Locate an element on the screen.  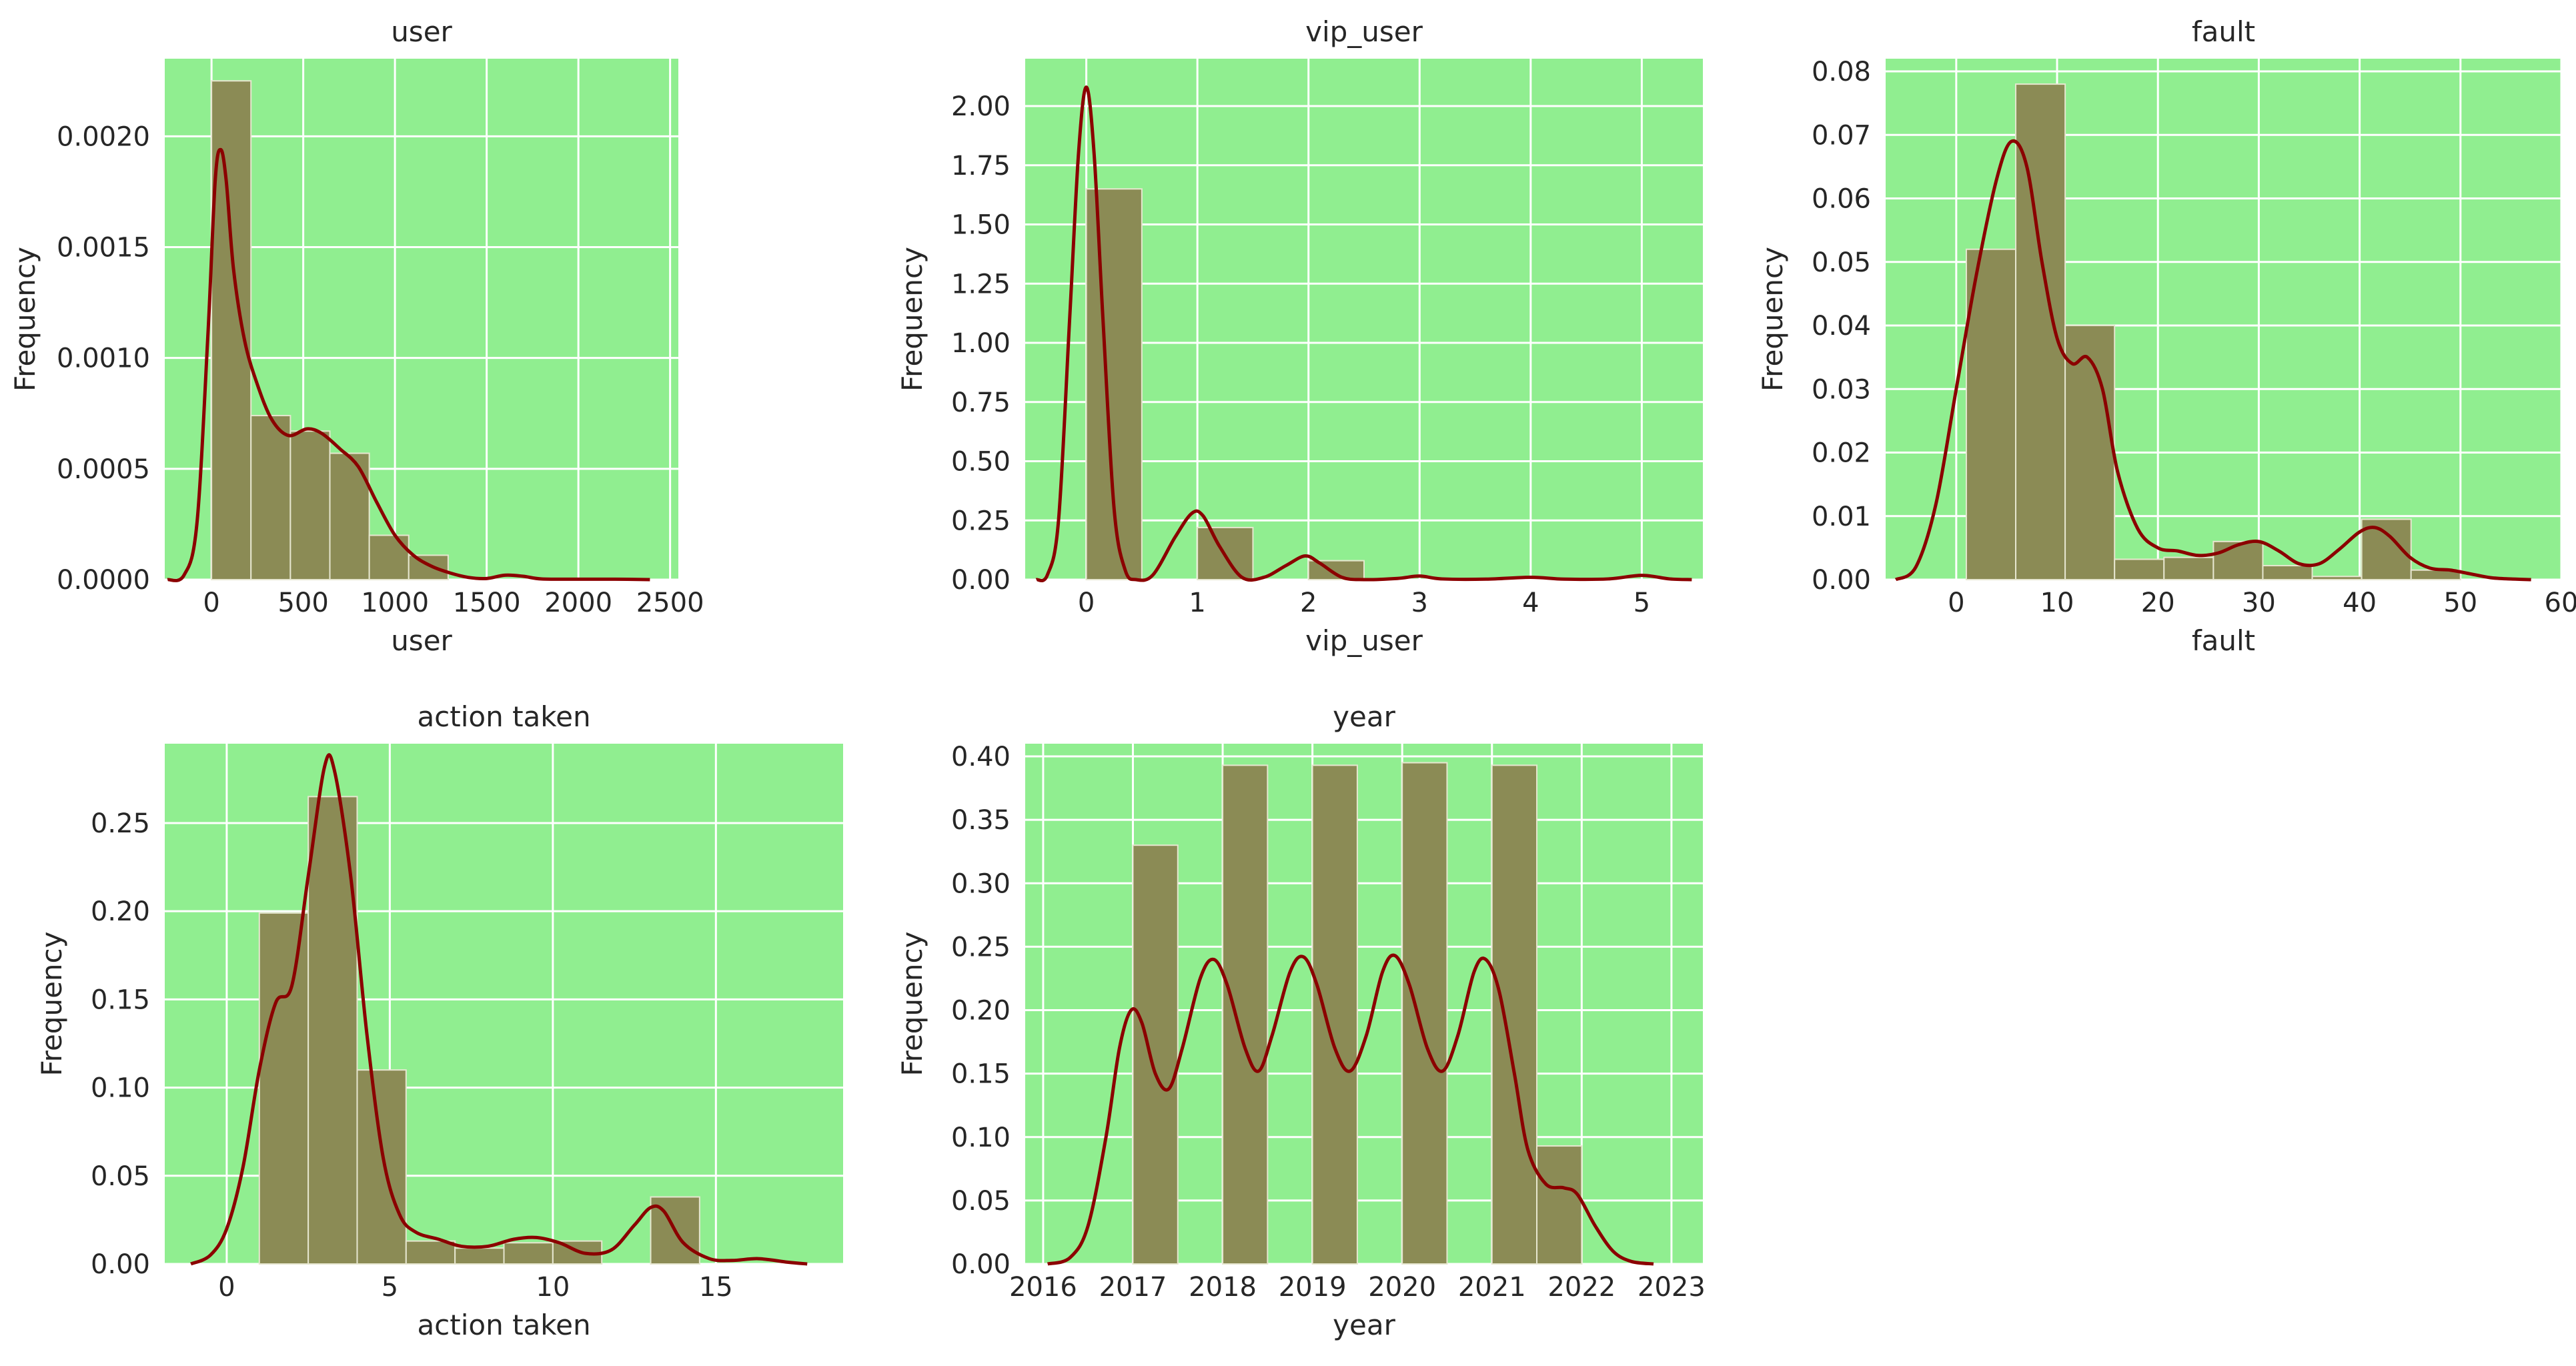
tick-labels: 0 5 10 15 0.00 0.05 0.10 0.15 0.20 0.25 is located at coordinates (412, 1055).